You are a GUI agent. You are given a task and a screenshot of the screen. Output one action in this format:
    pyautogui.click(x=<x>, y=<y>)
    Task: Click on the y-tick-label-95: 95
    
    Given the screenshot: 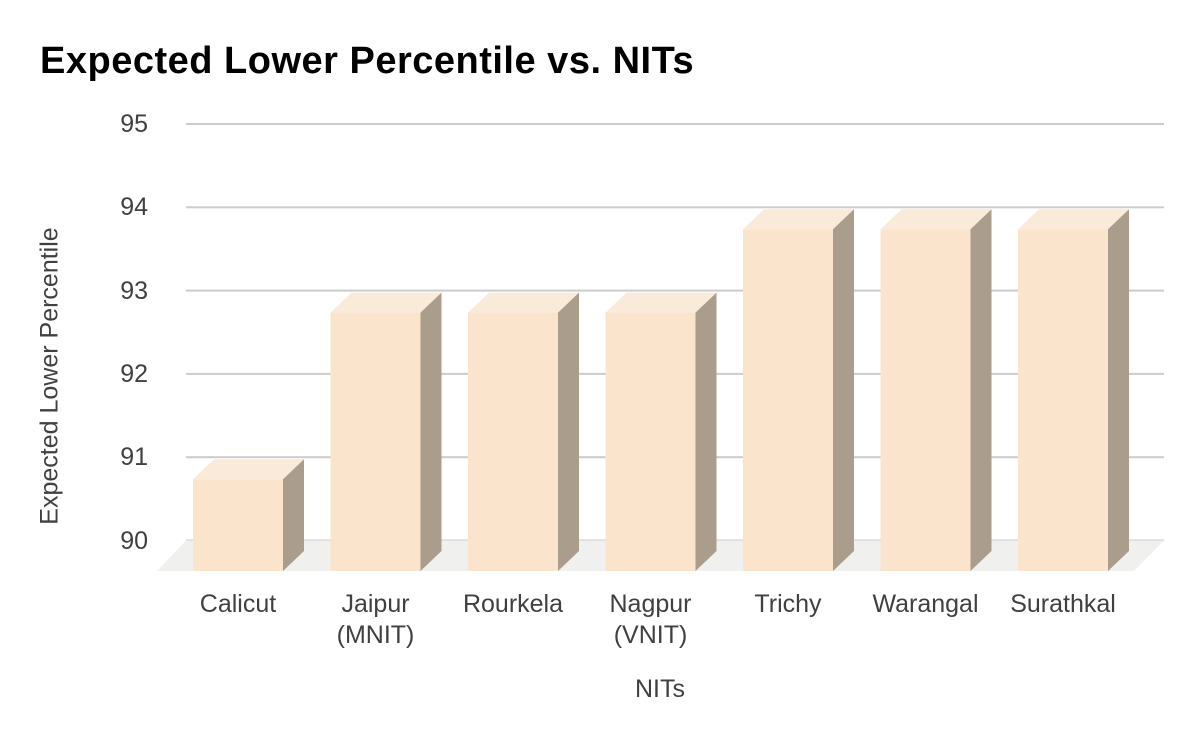 What is the action you would take?
    pyautogui.click(x=134, y=124)
    